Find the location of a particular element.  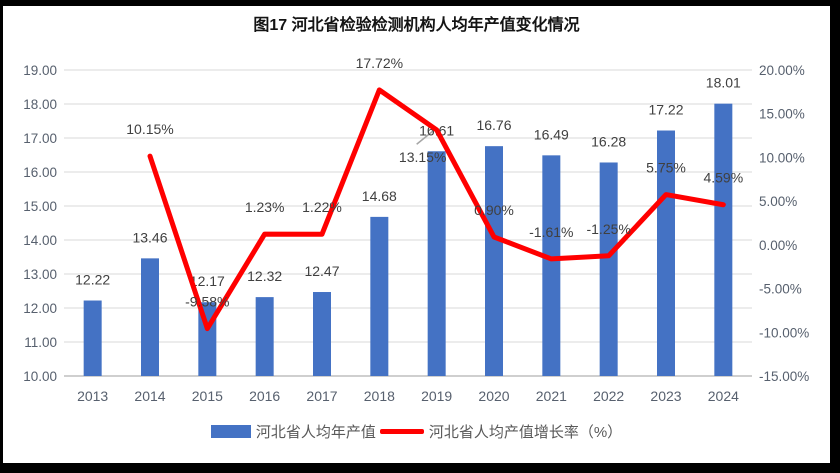

left-axis-tick: 16.00 is located at coordinates (40, 172).